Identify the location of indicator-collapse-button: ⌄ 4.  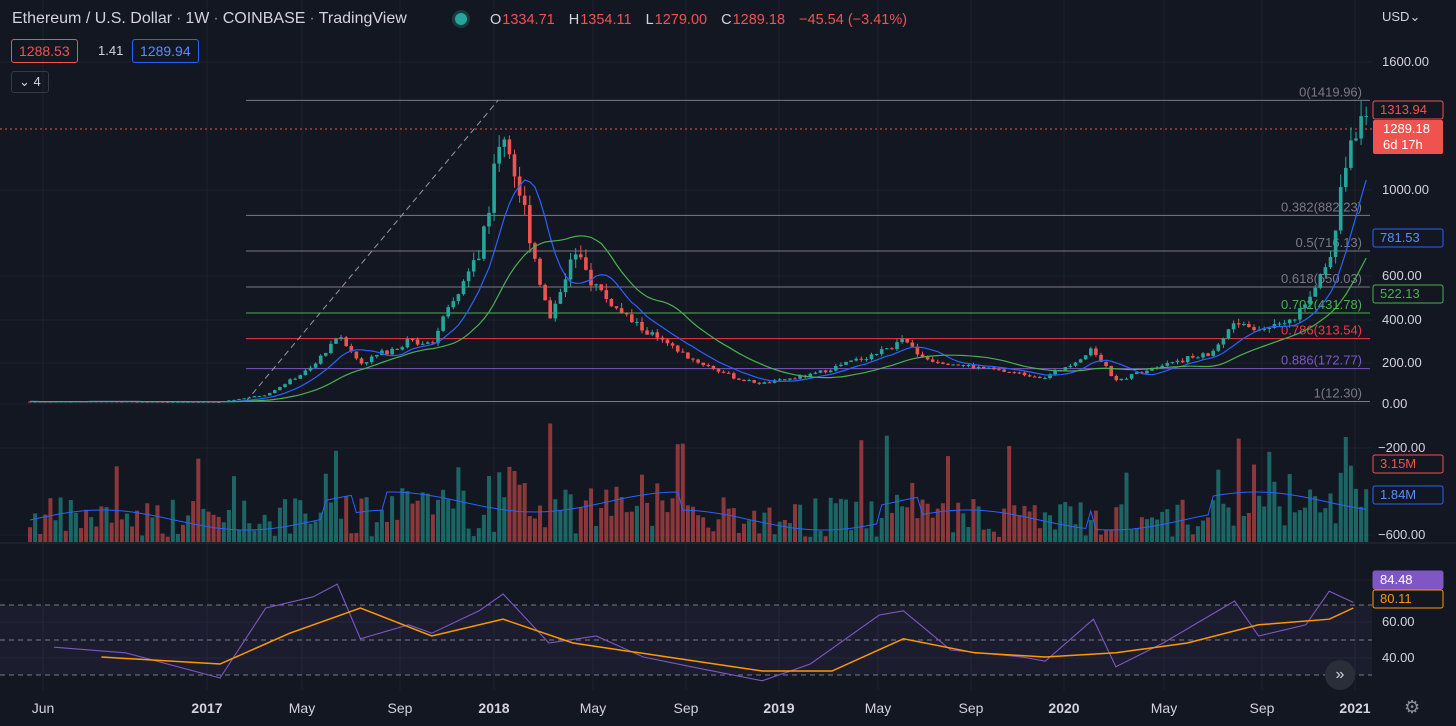
(30, 82).